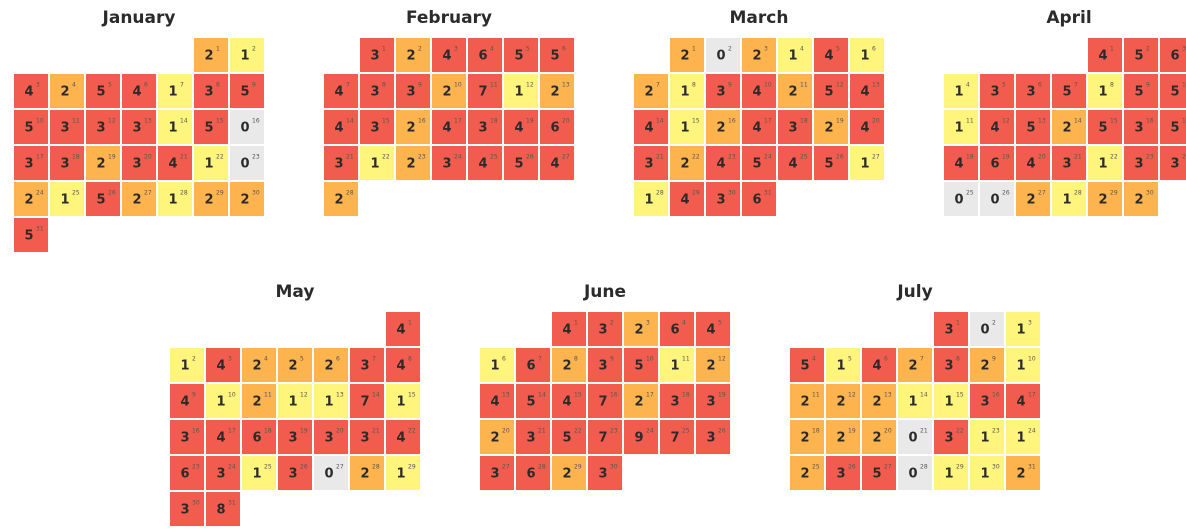 Image resolution: width=1186 pixels, height=529 pixels. I want to click on day-number: 6, so click(504, 359).